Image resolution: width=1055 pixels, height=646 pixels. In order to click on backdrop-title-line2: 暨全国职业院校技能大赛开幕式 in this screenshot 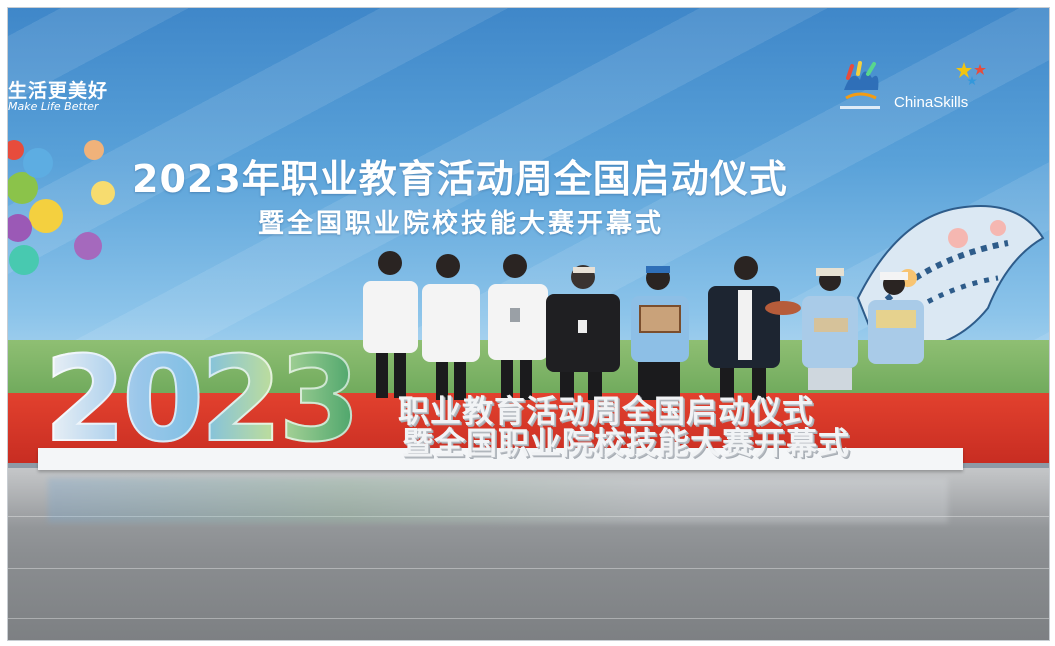, I will do `click(461, 224)`.